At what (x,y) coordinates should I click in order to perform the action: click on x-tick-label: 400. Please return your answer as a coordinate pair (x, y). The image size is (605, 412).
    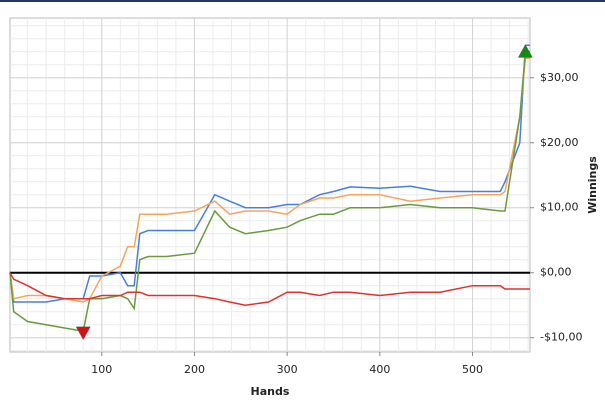
    Looking at the image, I should click on (379, 369).